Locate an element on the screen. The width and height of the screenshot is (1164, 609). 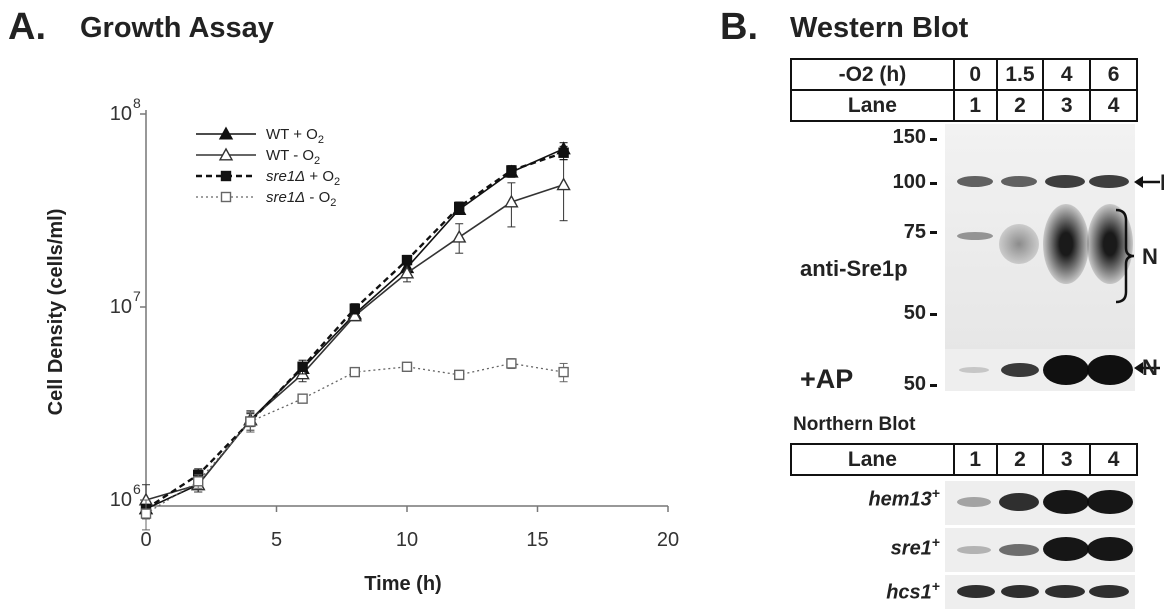
western-blot-image is located at coordinates (1040, 240).